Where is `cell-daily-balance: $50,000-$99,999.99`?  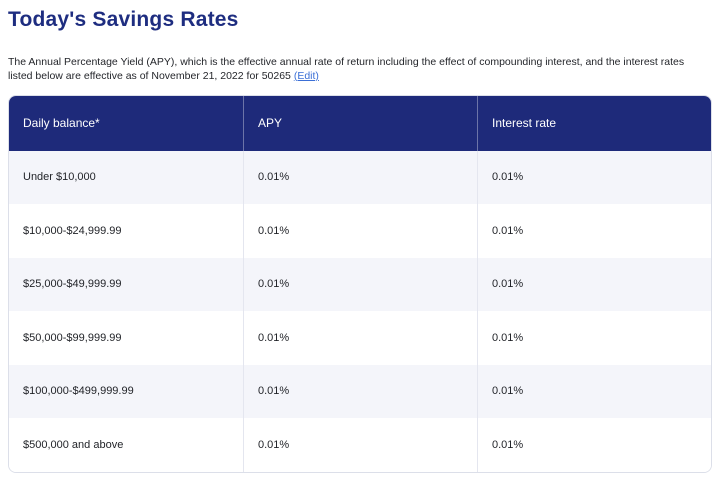 cell-daily-balance: $50,000-$99,999.99 is located at coordinates (72, 337).